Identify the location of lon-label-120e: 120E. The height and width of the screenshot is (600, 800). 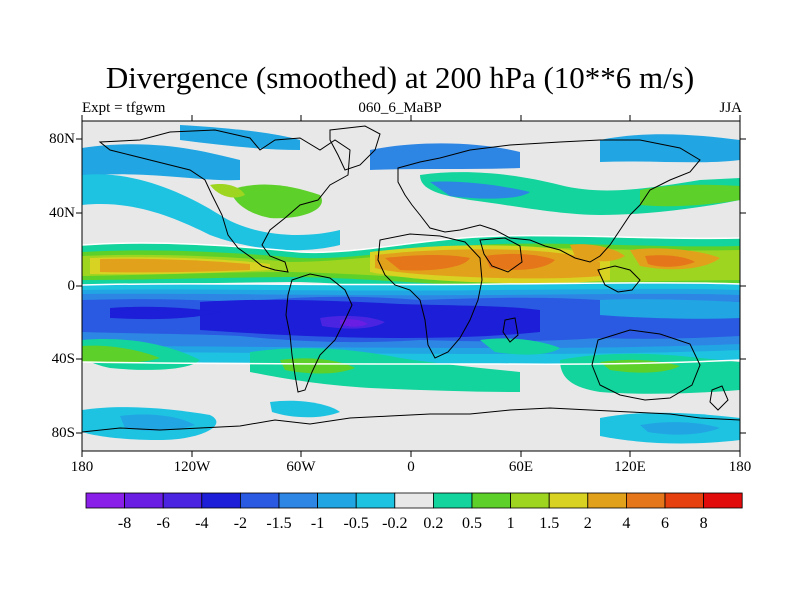
(630, 467).